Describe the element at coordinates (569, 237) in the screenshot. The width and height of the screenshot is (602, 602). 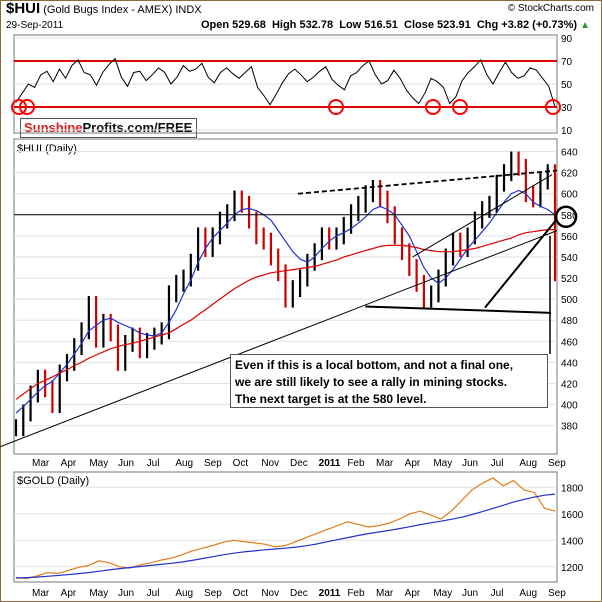
I see `hui-tick-label: 560` at that location.